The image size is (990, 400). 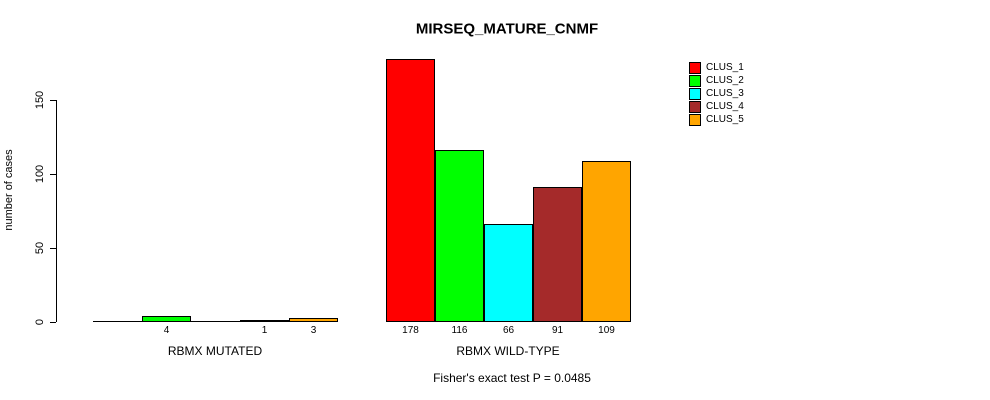 I want to click on legend-label-clus-3: CLUS_3, so click(x=725, y=93).